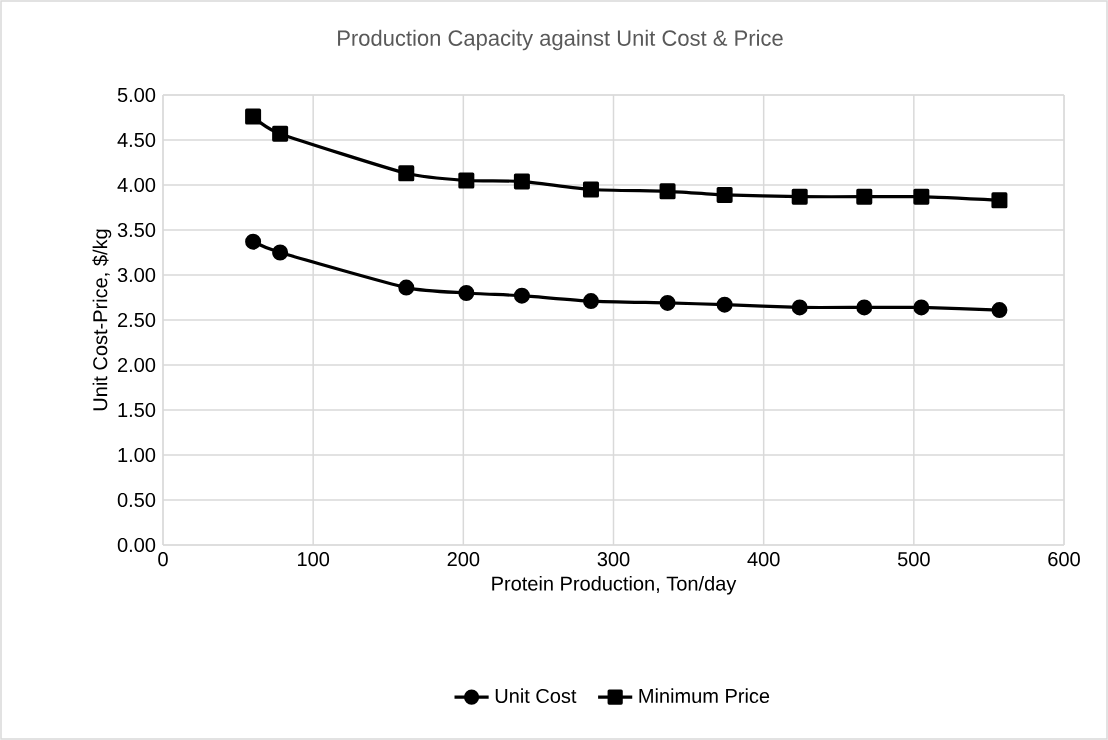 Image resolution: width=1108 pixels, height=740 pixels. Describe the element at coordinates (136, 185) in the screenshot. I see `y-tick-label: 4.00` at that location.